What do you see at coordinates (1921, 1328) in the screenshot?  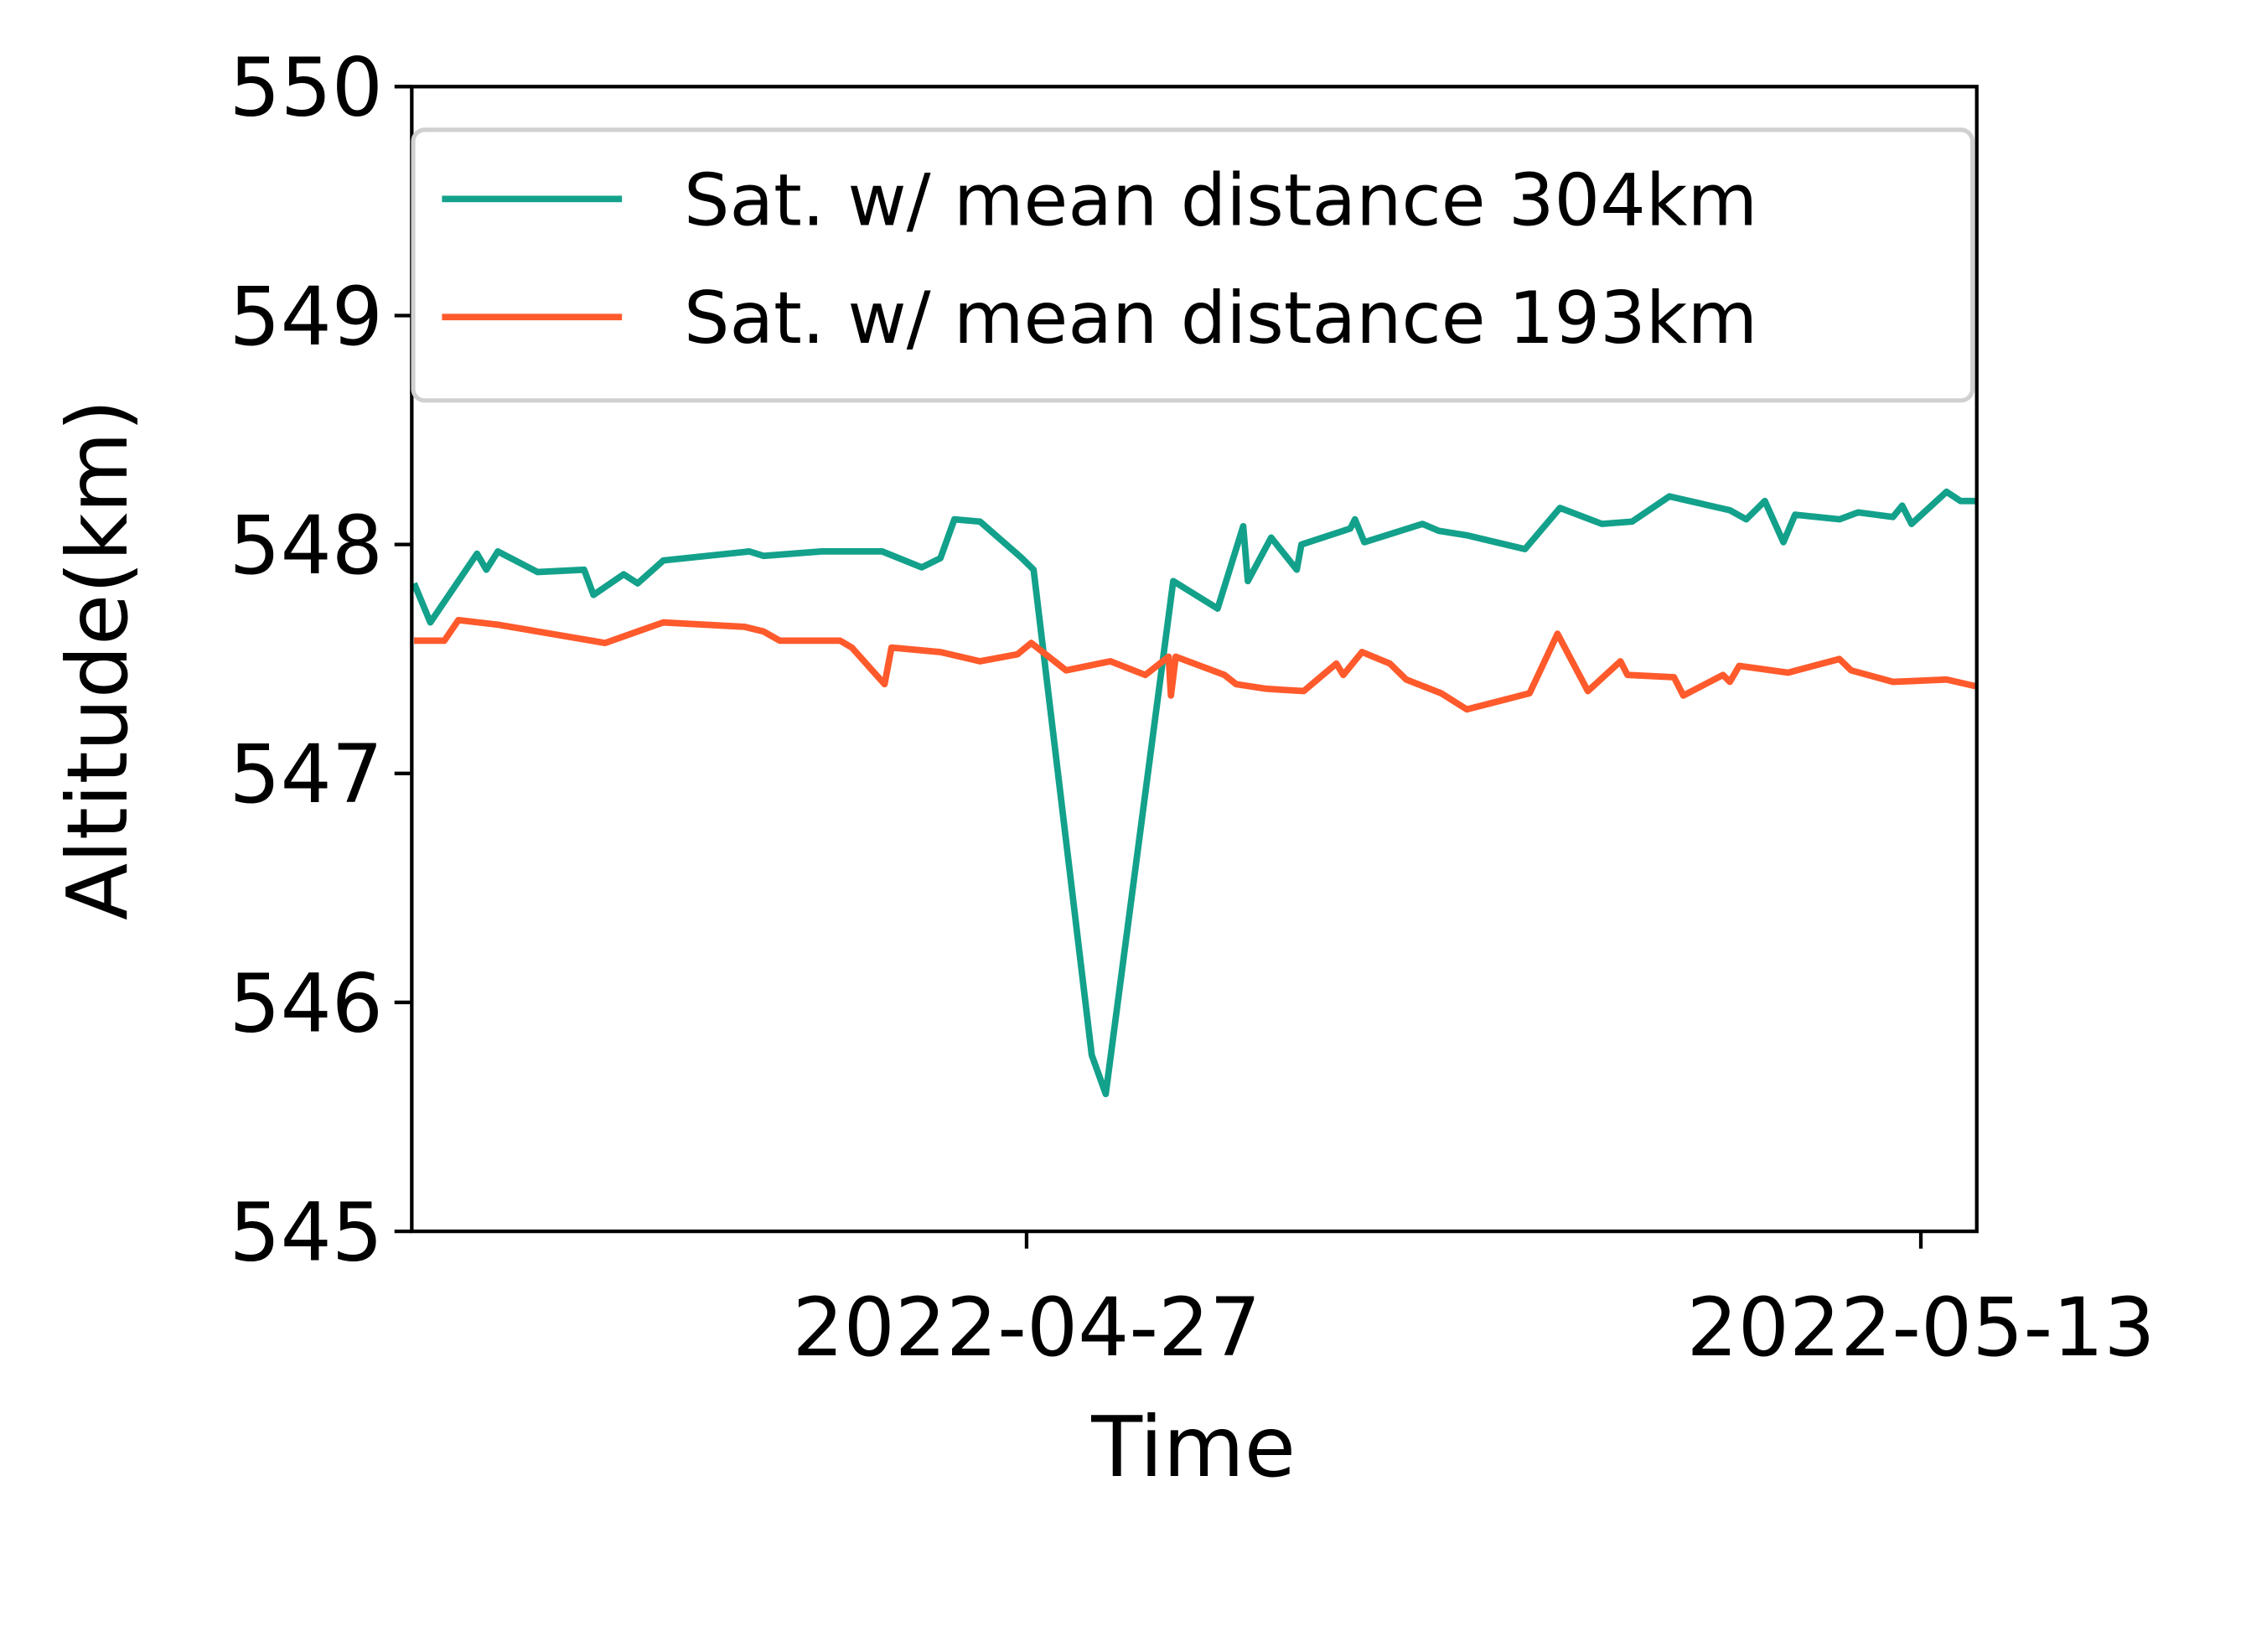 I see `x-tick-label: 2022-05-13` at bounding box center [1921, 1328].